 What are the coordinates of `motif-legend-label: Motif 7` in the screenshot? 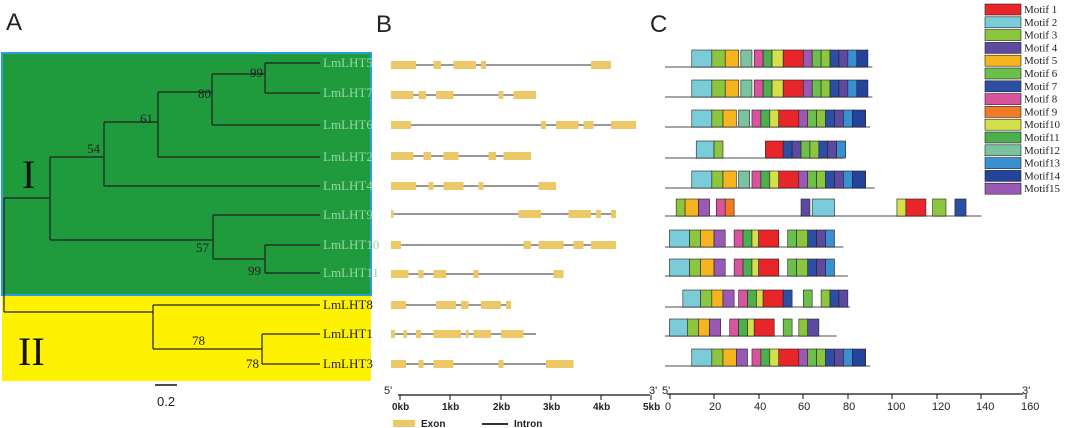 It's located at (1041, 87).